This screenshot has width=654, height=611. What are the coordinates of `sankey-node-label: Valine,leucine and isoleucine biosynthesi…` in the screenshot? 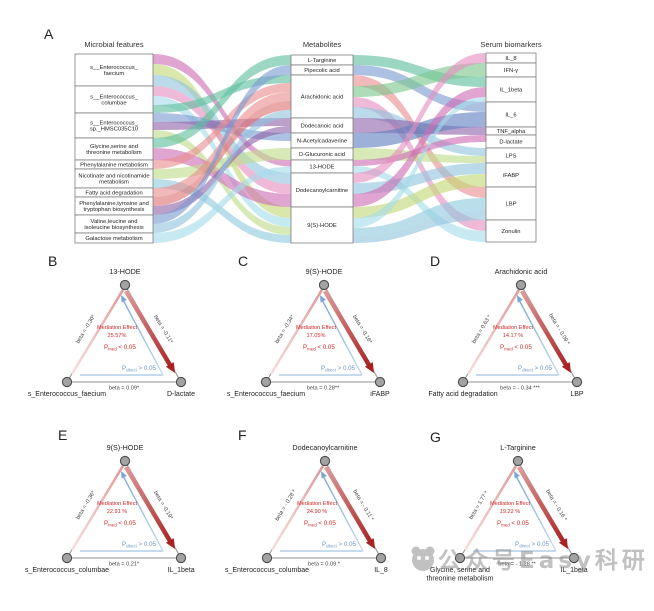 It's located at (113, 225).